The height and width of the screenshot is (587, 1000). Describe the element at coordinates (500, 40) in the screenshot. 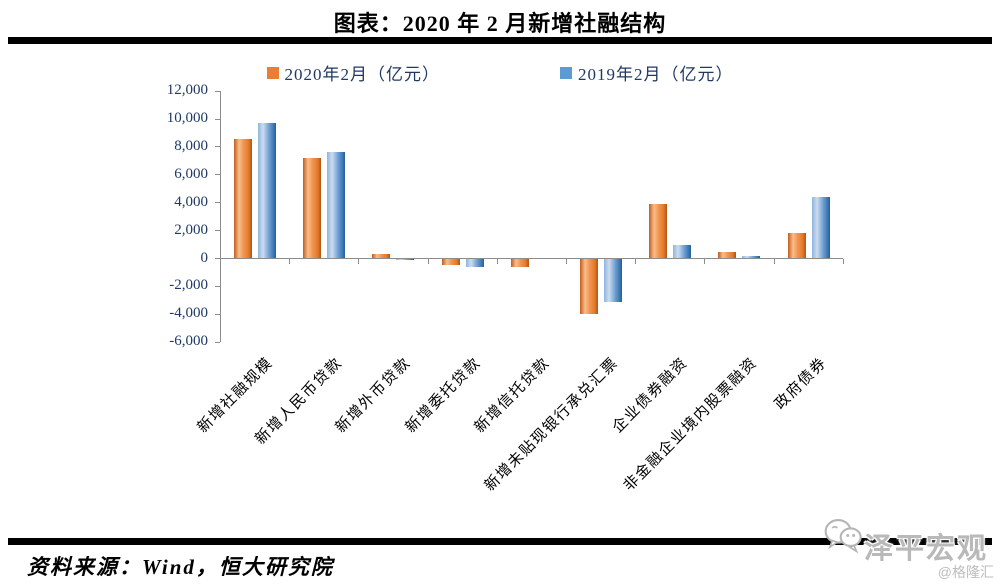

I see `top-divider` at that location.